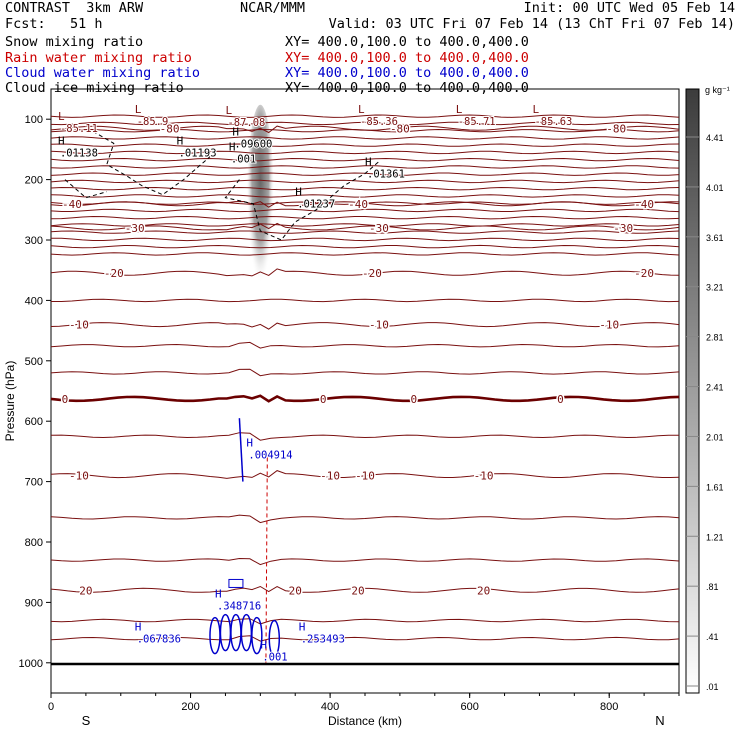 This screenshot has height=740, width=740. Describe the element at coordinates (79, 129) in the screenshot. I see `extremum-value: -85.11` at that location.